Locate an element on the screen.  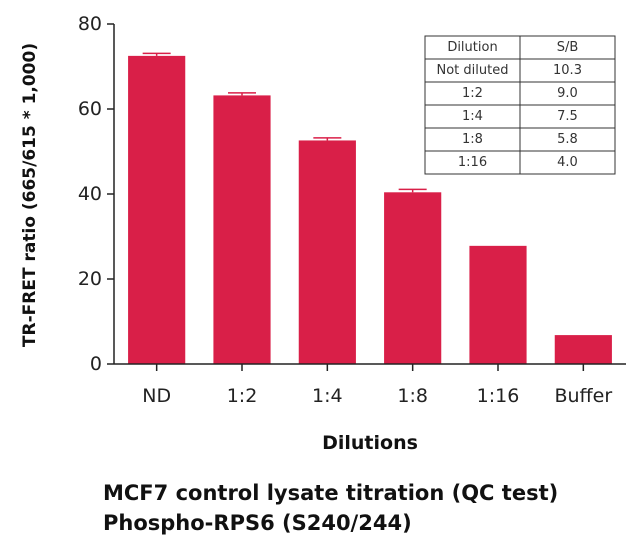
x-tick-label-3: 1:8 is located at coordinates (412, 396).